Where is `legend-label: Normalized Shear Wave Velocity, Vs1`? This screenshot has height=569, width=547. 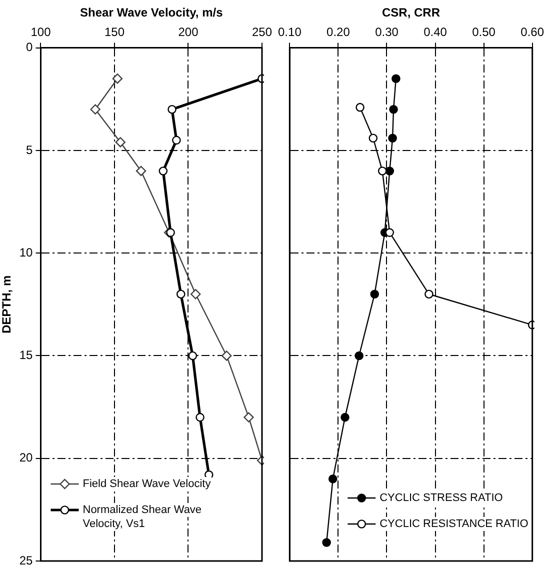
legend-label: Normalized Shear Wave Velocity, Vs1 is located at coordinates (142, 517).